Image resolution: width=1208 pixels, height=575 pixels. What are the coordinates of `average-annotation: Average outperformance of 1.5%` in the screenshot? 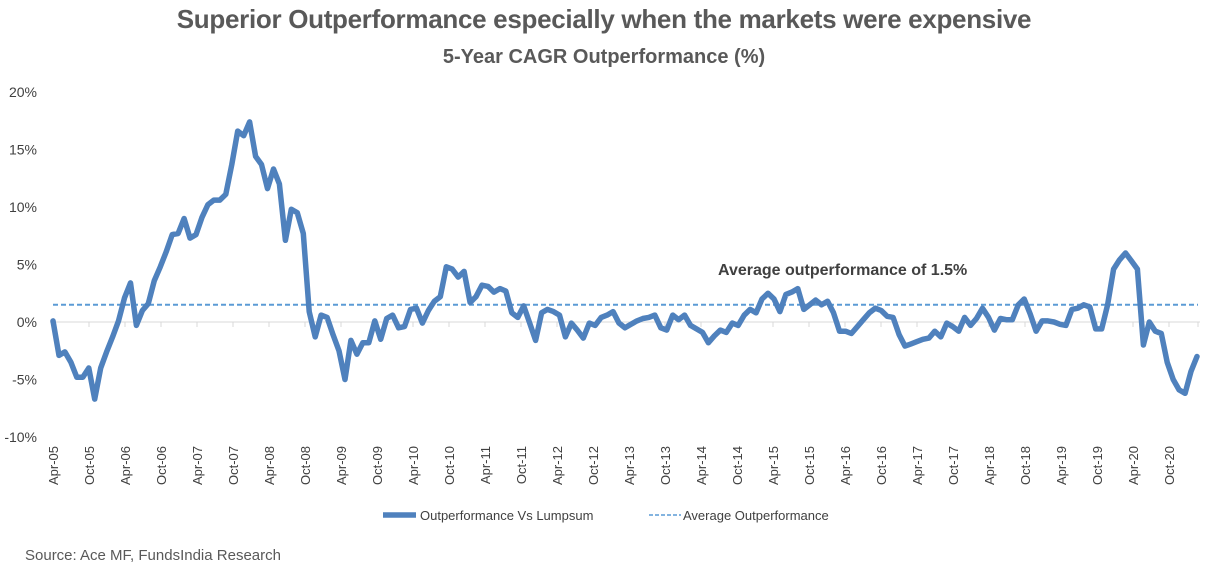 It's located at (842, 270).